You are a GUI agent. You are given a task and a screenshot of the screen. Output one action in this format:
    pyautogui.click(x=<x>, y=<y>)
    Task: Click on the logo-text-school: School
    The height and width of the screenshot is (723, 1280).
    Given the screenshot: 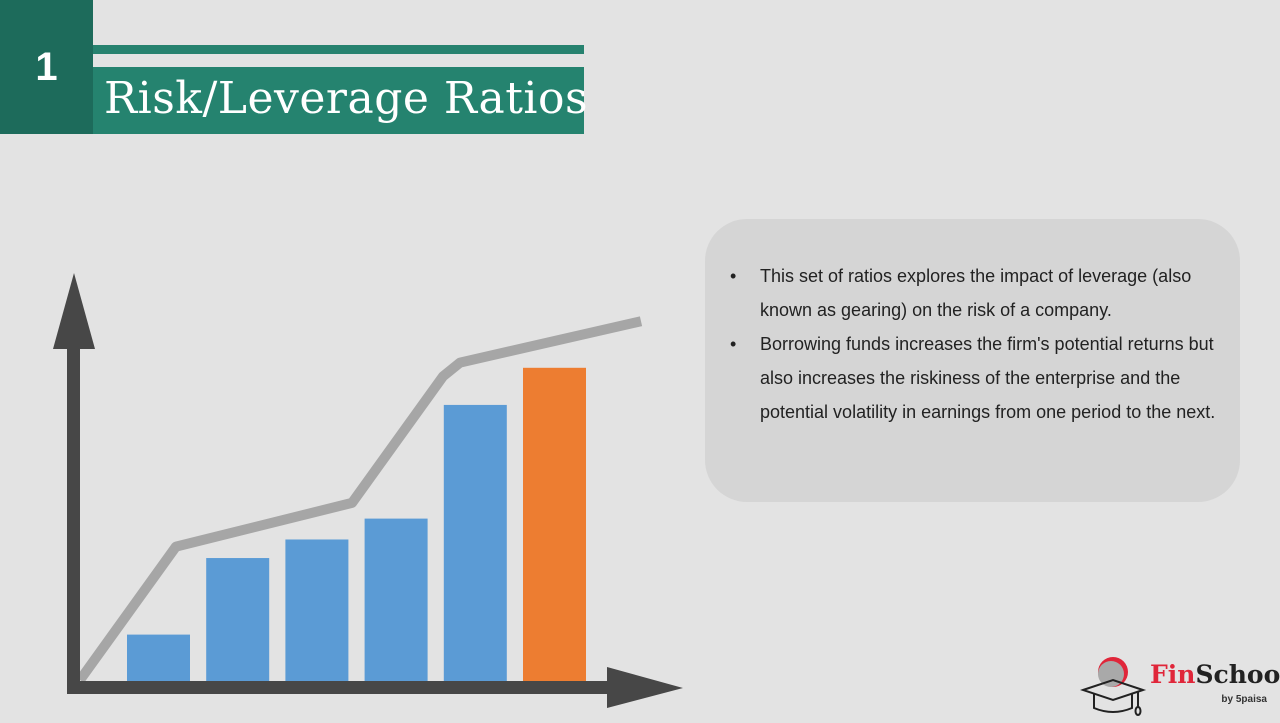 What is the action you would take?
    pyautogui.click(x=1237, y=674)
    